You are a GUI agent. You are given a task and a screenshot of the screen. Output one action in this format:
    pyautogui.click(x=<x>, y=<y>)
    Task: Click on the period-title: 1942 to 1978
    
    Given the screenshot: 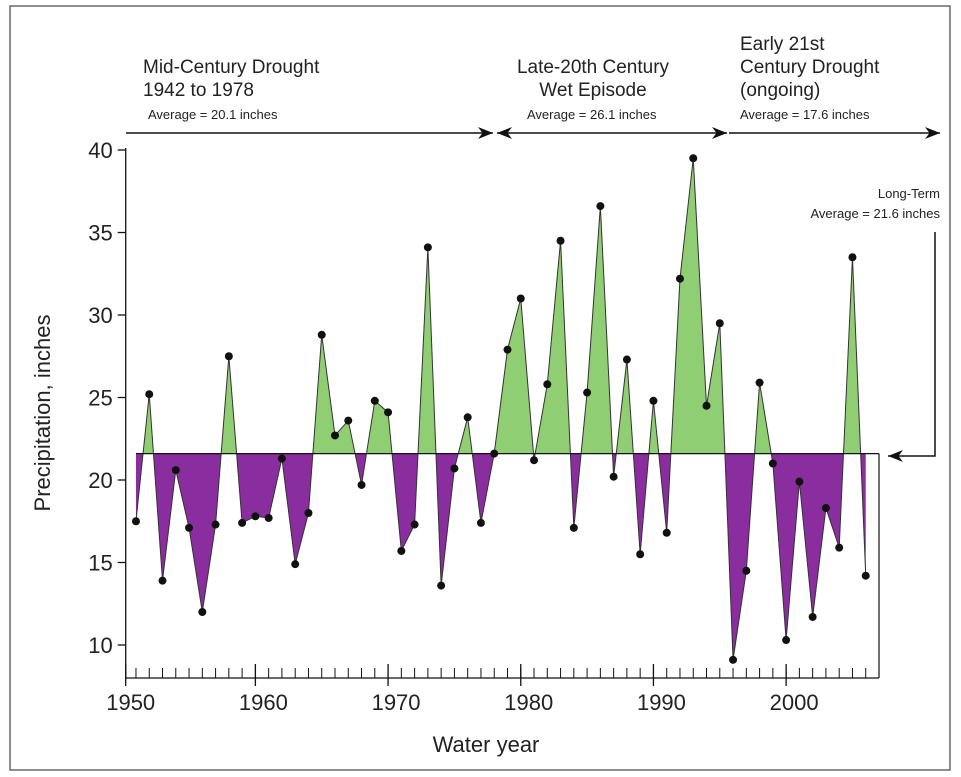 What is the action you would take?
    pyautogui.click(x=198, y=90)
    